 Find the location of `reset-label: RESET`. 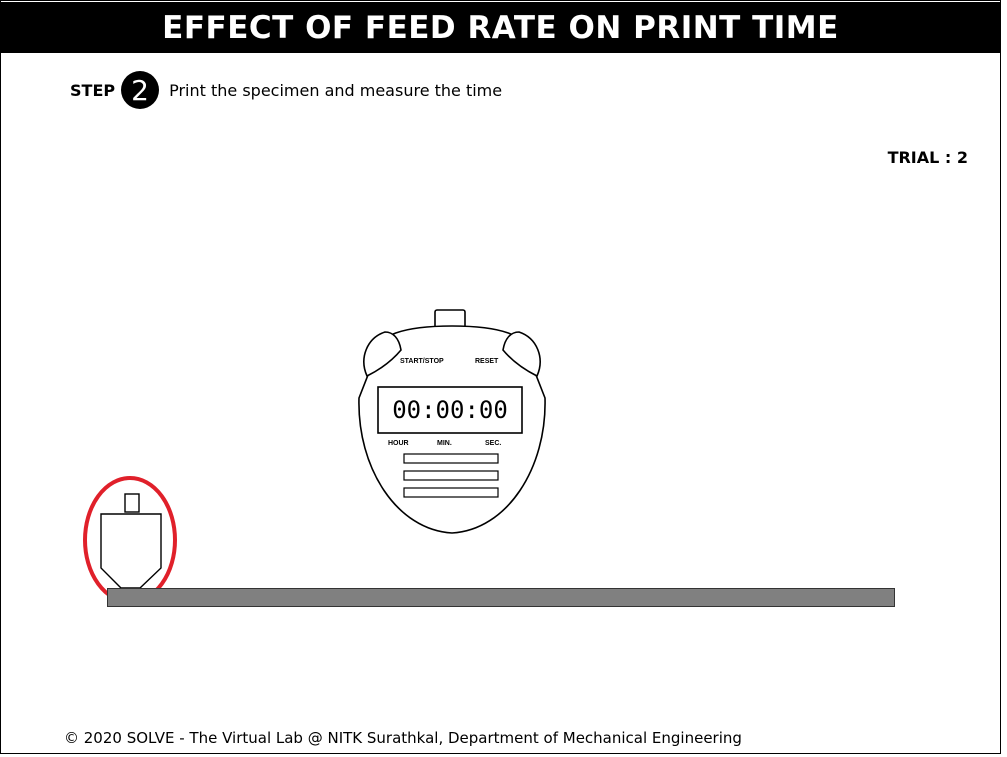

reset-label: RESET is located at coordinates (487, 361).